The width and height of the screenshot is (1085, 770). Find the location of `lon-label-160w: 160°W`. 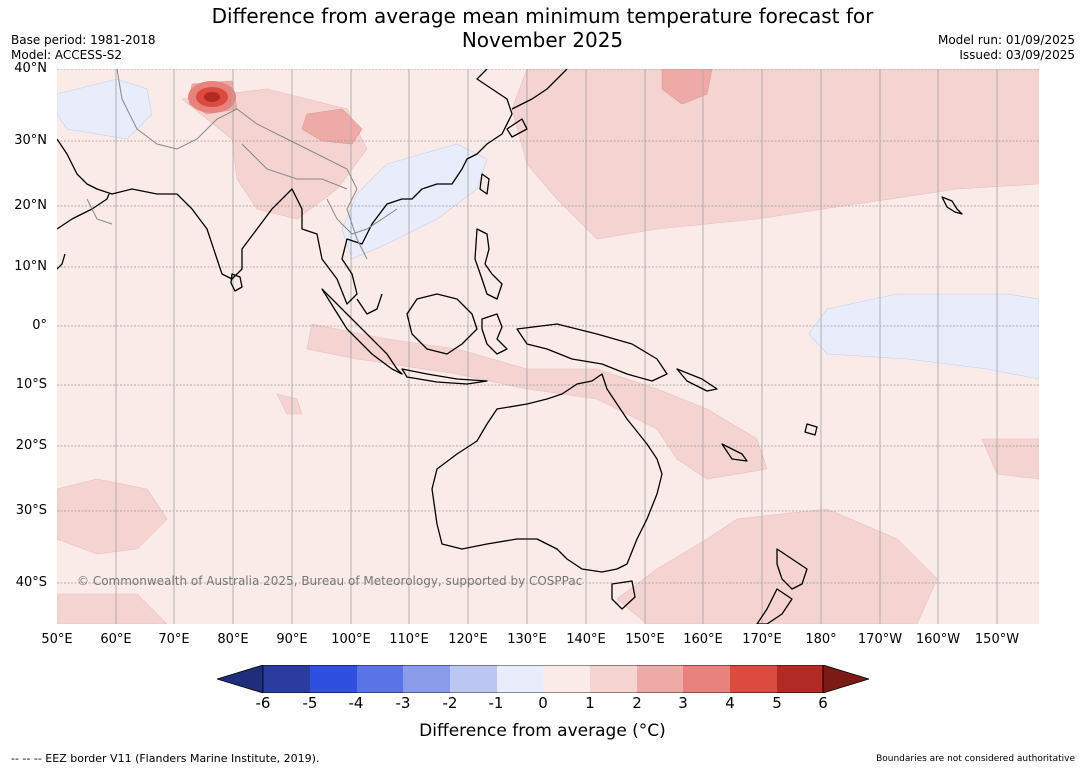

lon-label-160w: 160°W is located at coordinates (938, 639).